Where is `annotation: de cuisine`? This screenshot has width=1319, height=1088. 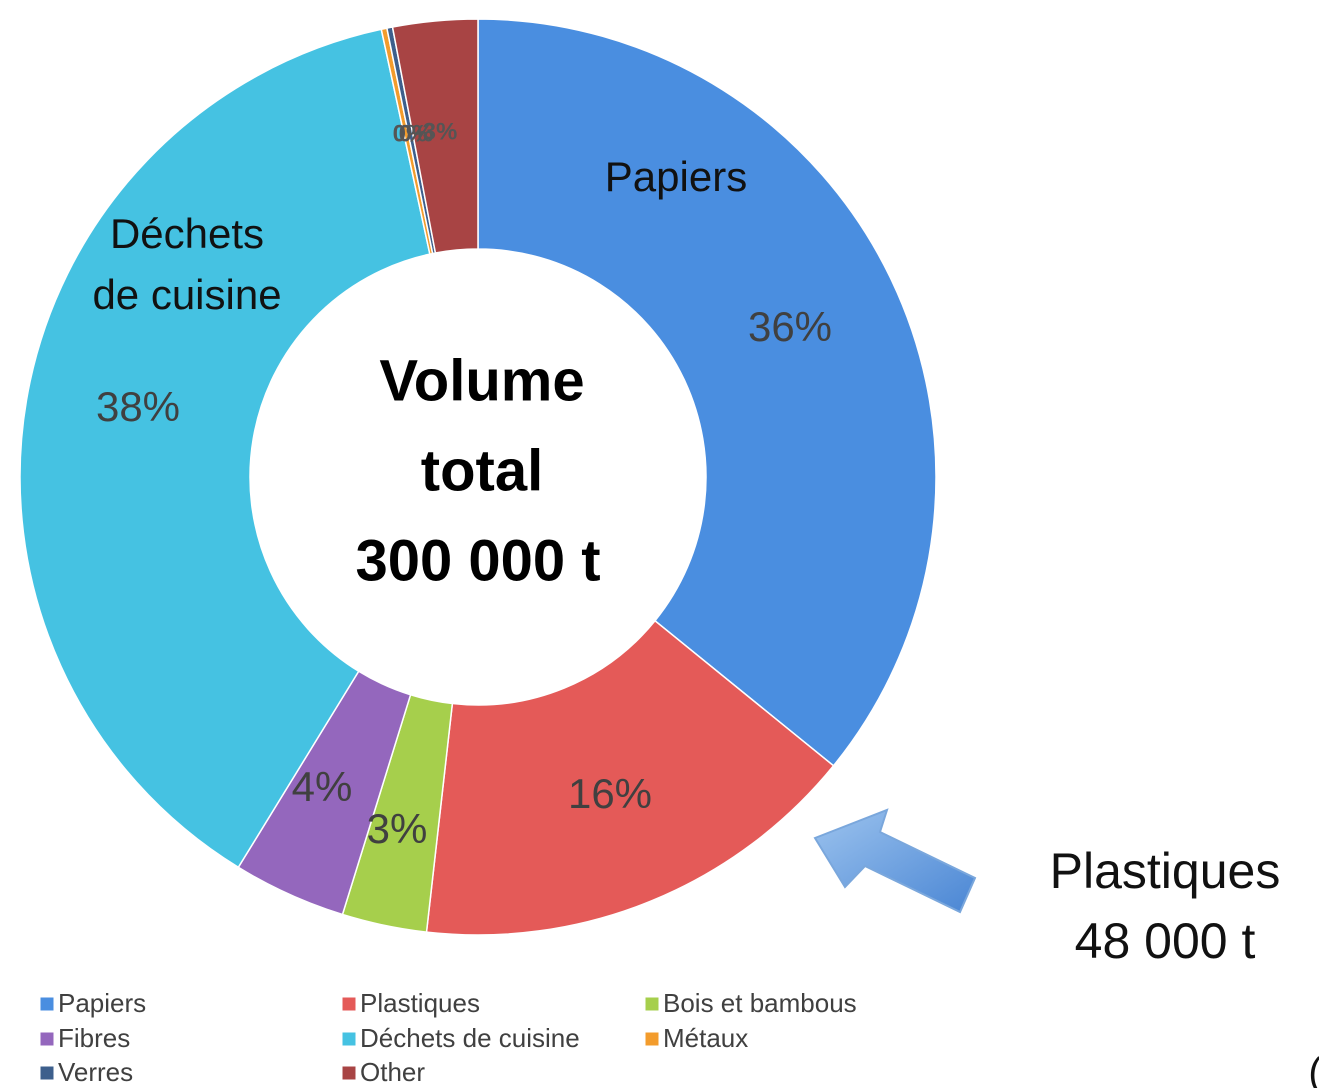 annotation: de cuisine is located at coordinates (186, 294).